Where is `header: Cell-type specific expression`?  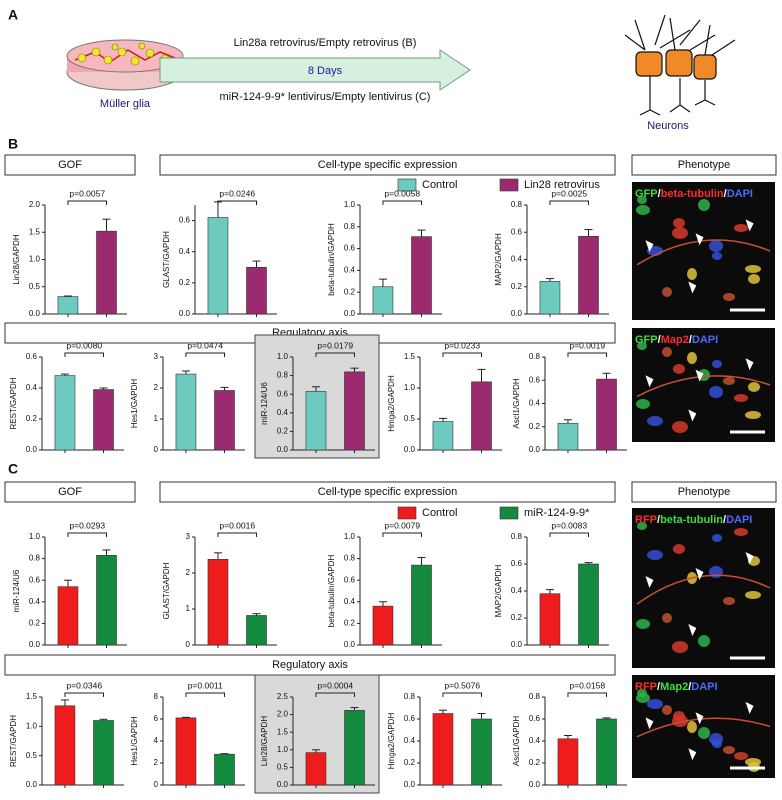 header: Cell-type specific expression is located at coordinates (387, 492).